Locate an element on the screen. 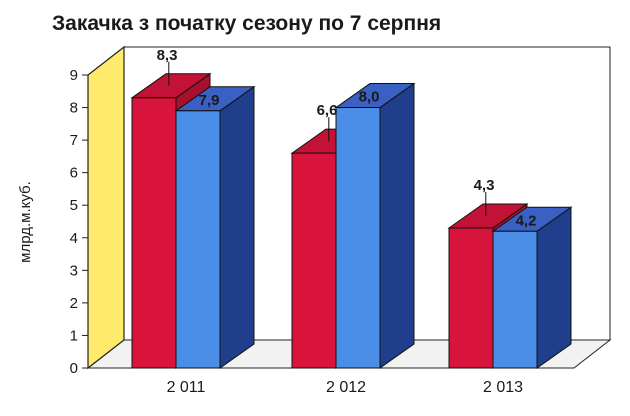  x-tick-label: 2 013 is located at coordinates (503, 387).